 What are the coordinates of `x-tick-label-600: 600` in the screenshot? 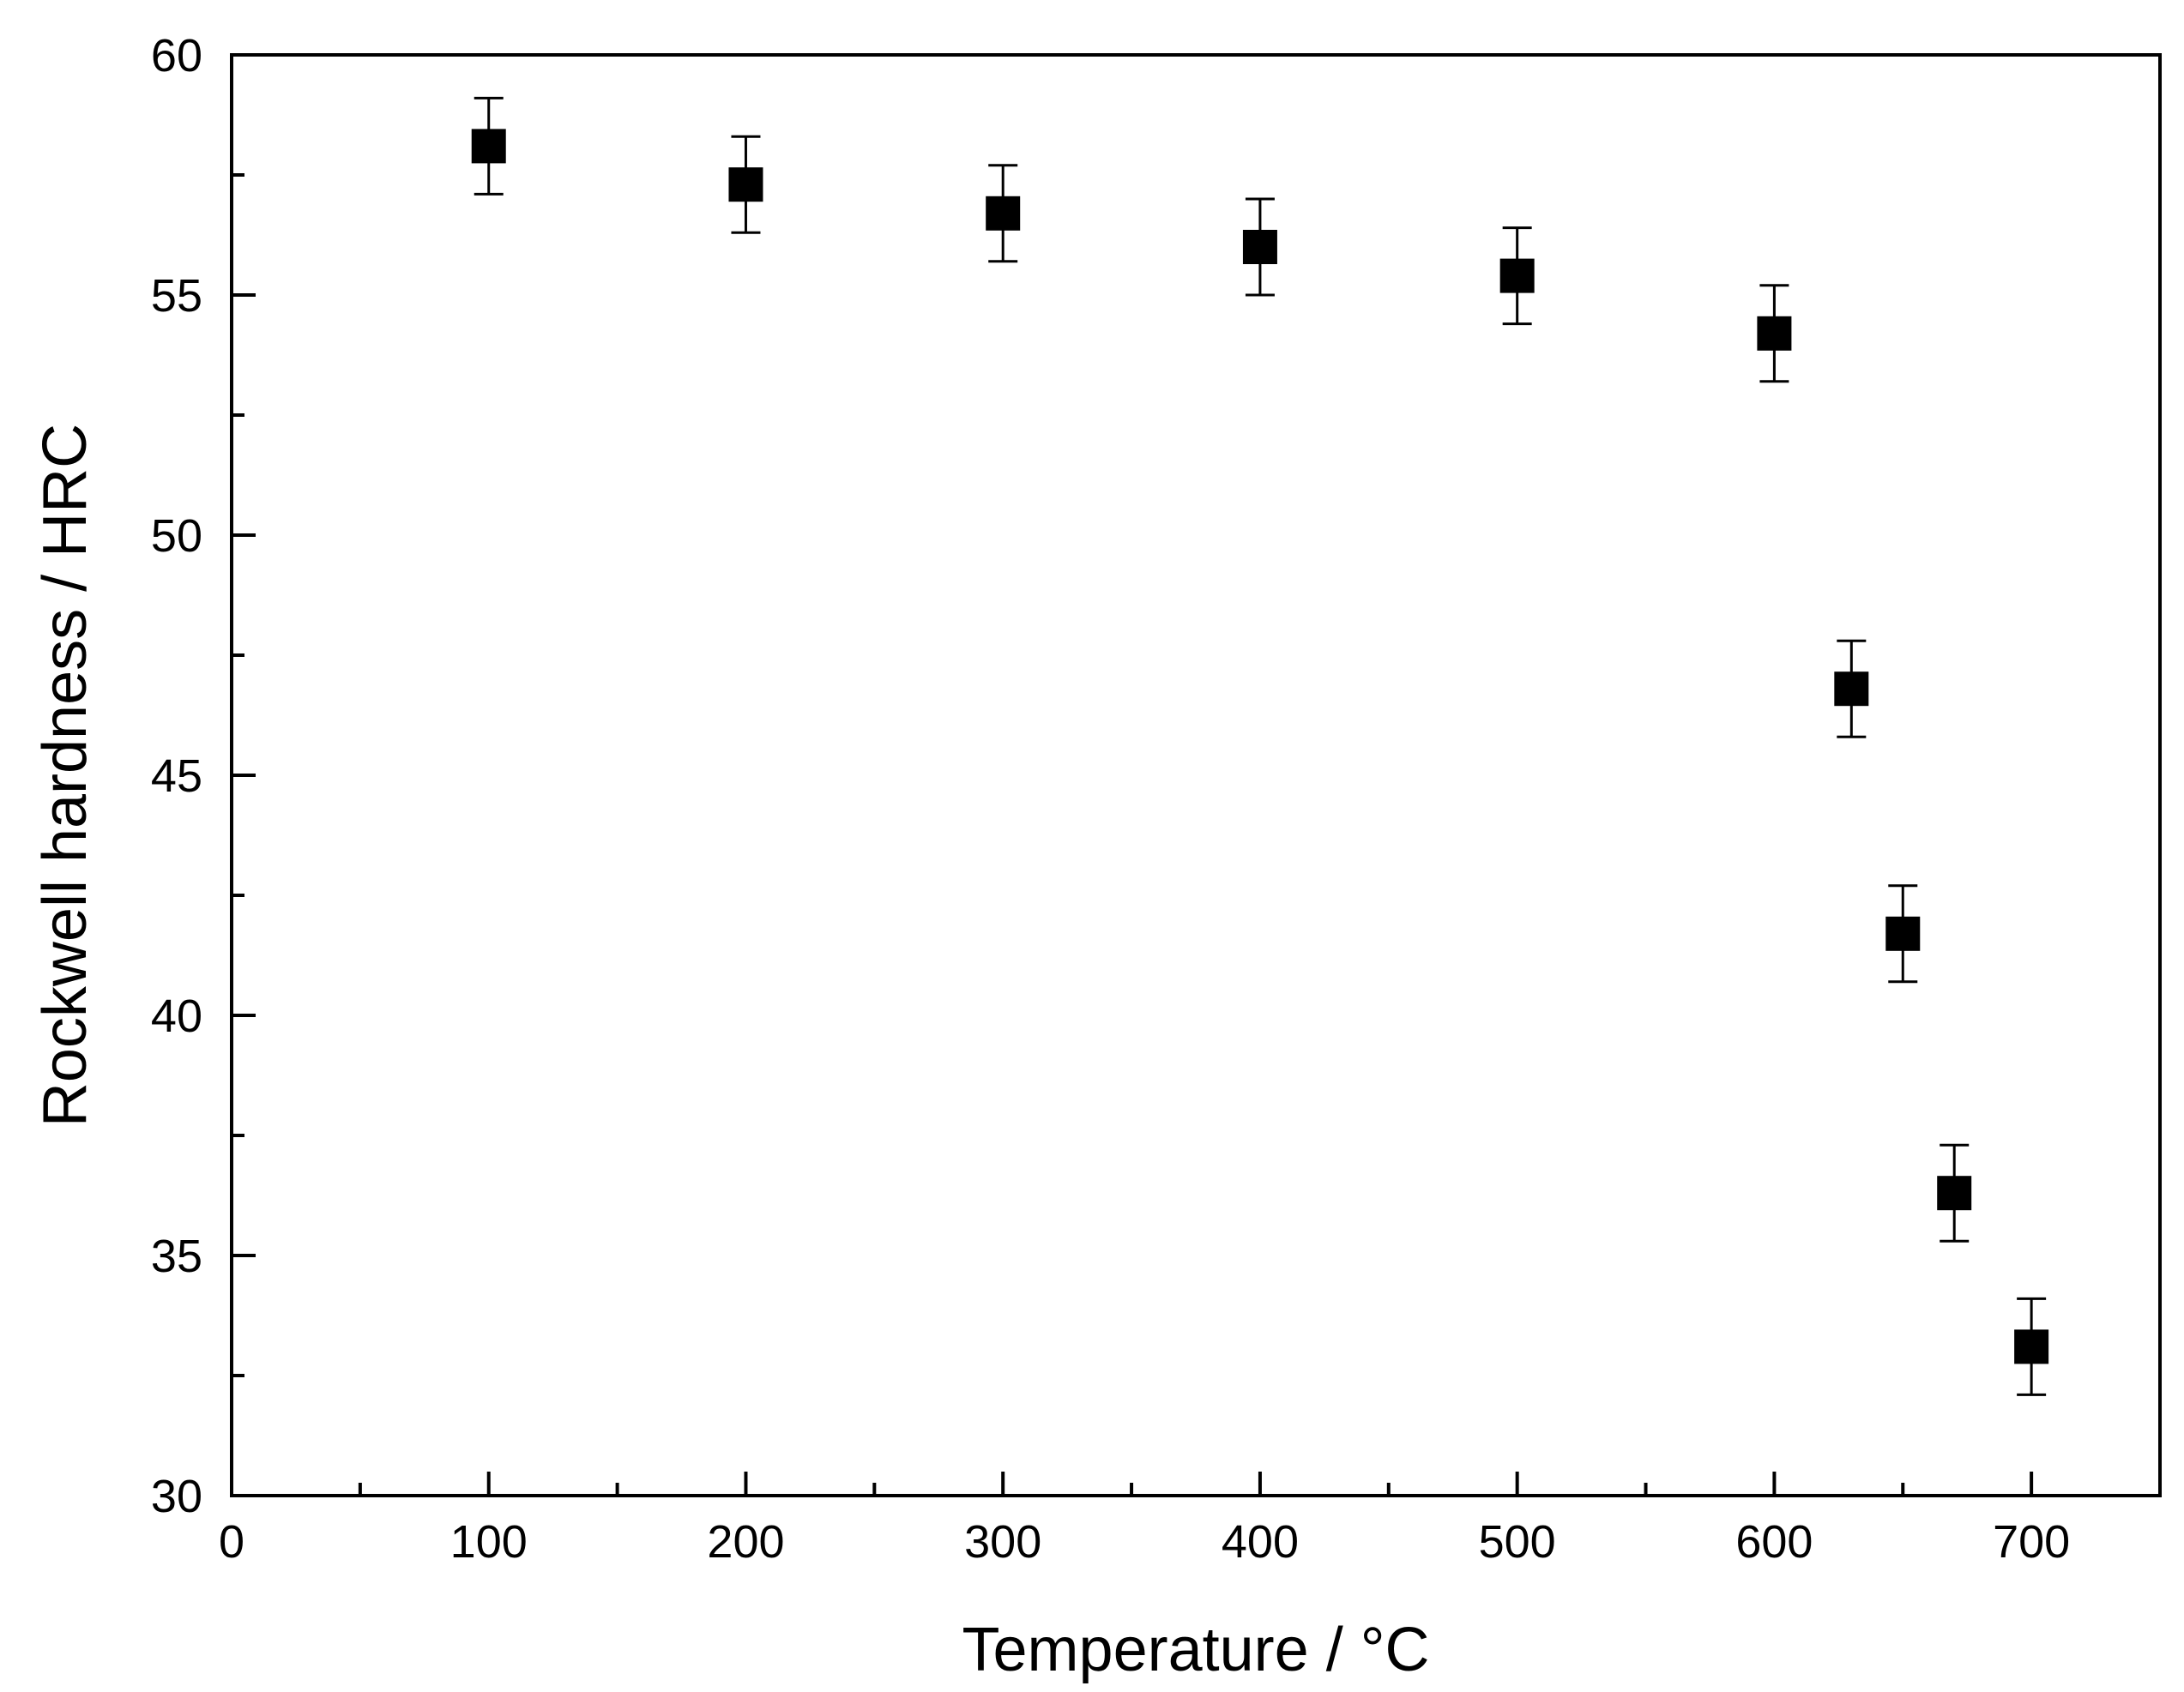 It's located at (1774, 1542).